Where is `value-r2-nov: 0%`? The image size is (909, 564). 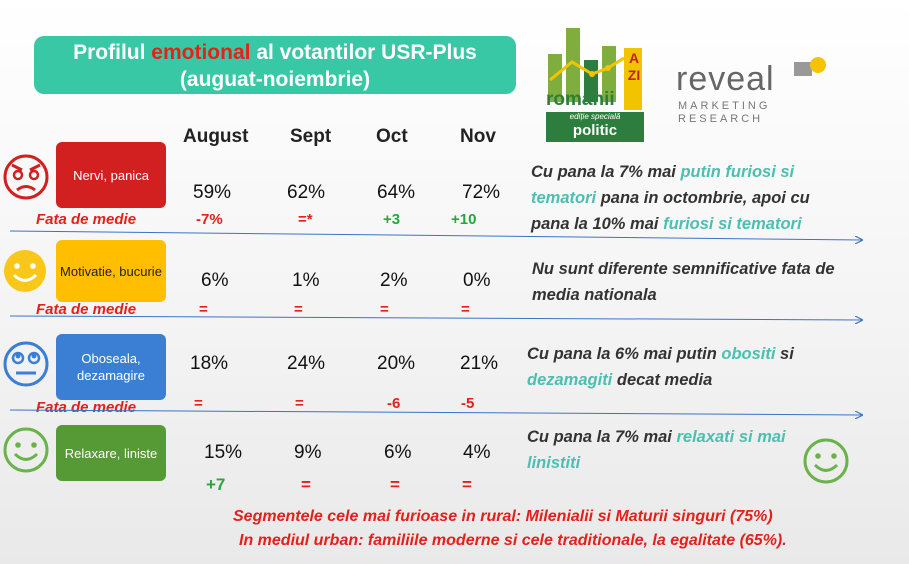 value-r2-nov: 0% is located at coordinates (477, 280).